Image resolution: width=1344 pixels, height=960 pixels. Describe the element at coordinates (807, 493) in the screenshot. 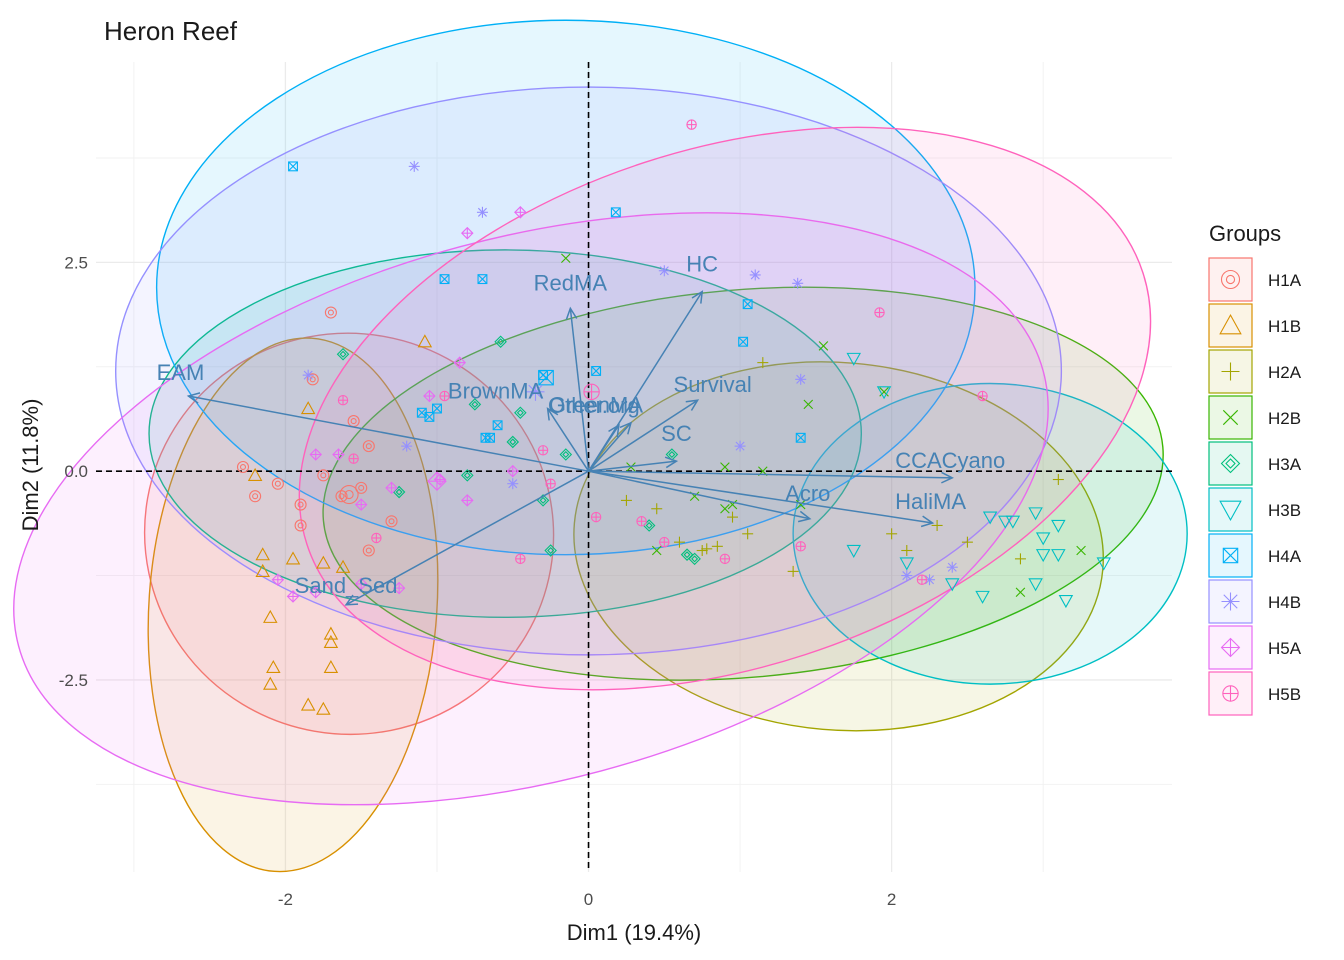

I see `variable-label: Acro` at that location.